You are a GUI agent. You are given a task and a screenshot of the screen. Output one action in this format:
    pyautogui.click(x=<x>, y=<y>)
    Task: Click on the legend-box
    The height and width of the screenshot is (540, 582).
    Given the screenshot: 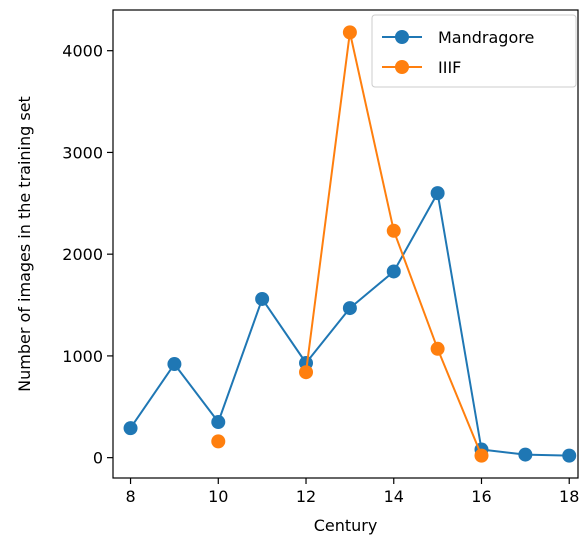 What is the action you would take?
    pyautogui.click(x=474, y=51)
    